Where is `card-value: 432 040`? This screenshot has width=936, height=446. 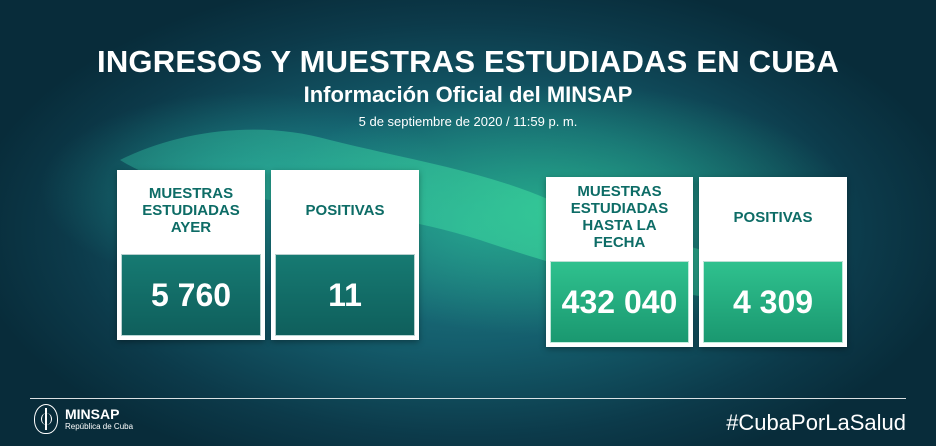 card-value: 432 040 is located at coordinates (619, 302).